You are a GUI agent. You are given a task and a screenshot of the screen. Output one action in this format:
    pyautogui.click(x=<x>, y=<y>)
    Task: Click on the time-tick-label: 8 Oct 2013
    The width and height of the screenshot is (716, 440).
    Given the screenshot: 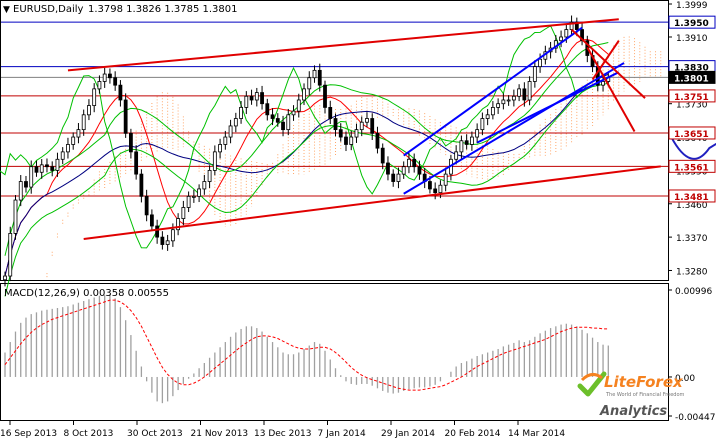 What is the action you would take?
    pyautogui.click(x=89, y=434)
    